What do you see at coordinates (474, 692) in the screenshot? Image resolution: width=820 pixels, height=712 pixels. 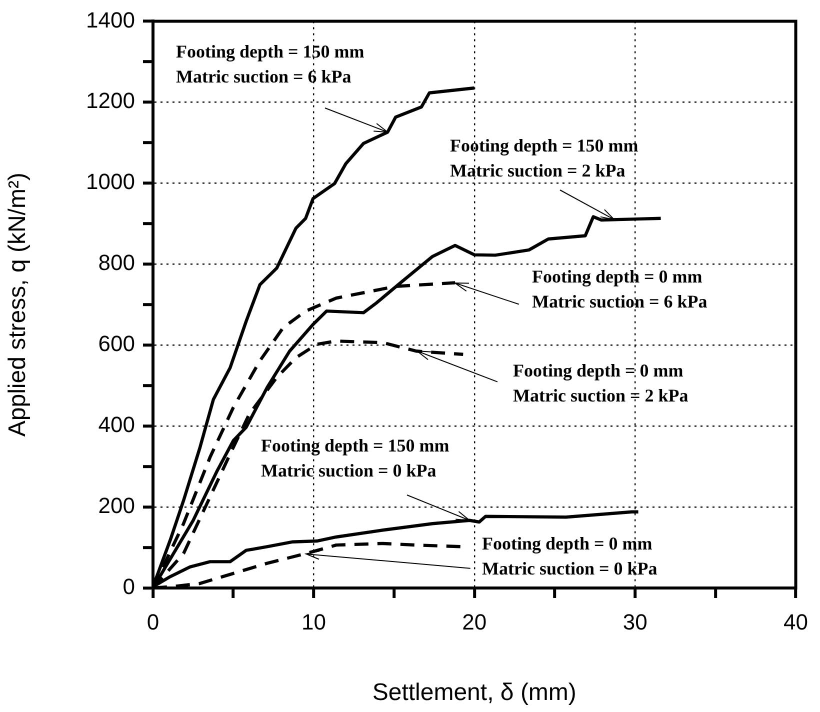 I see `x-axis-title: Settlement, δ (mm)` at bounding box center [474, 692].